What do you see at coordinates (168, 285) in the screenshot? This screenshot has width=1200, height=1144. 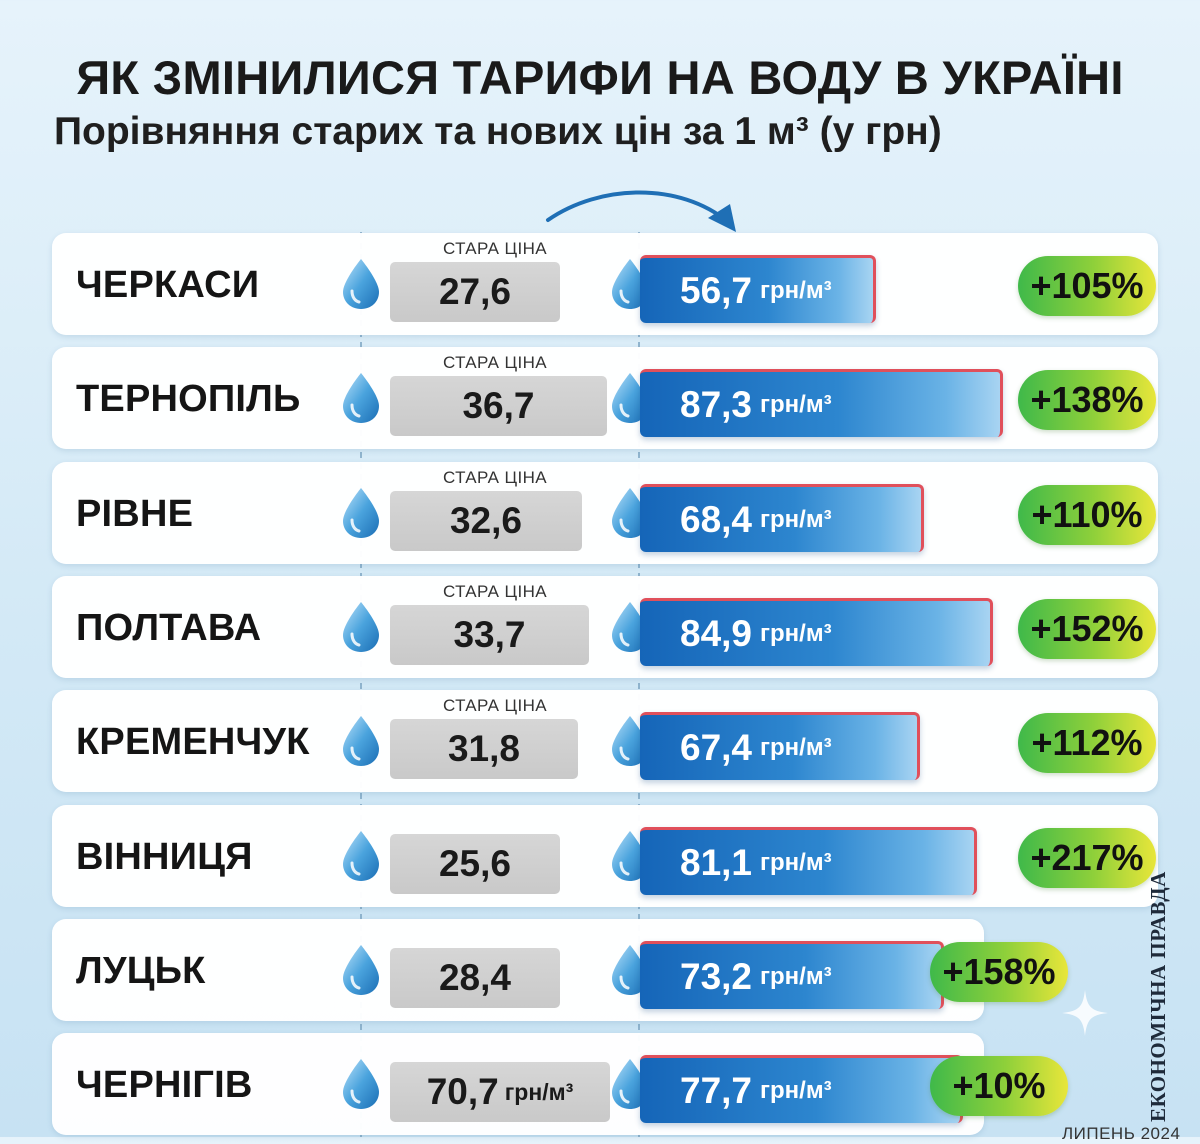 I see `city-name: ЧЕРКАСИ` at bounding box center [168, 285].